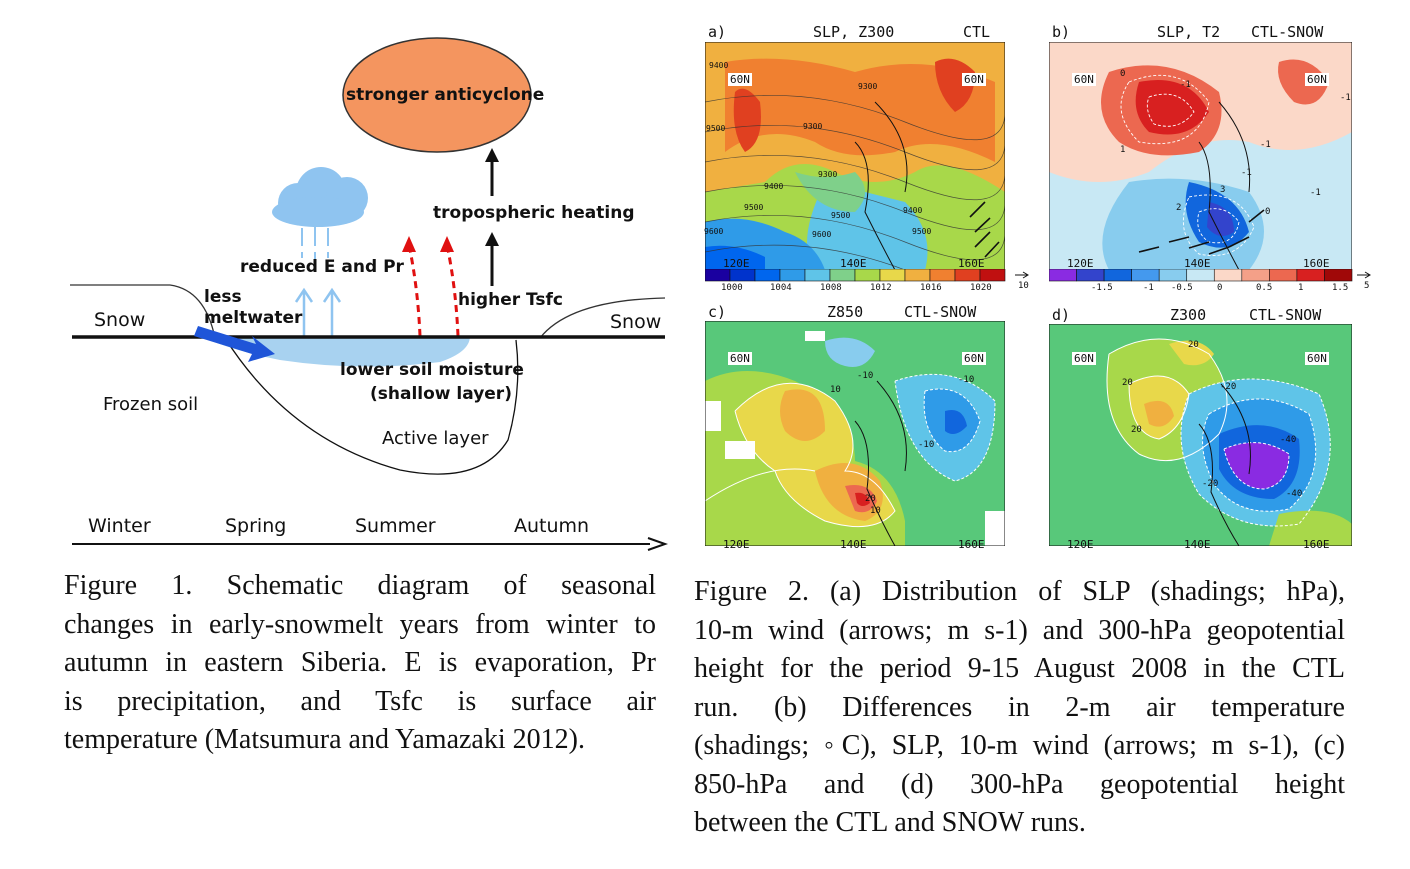 This screenshot has width=1410, height=869. What do you see at coordinates (1340, 288) in the screenshot?
I see `colorbar-b-label: 1.5` at bounding box center [1340, 288].